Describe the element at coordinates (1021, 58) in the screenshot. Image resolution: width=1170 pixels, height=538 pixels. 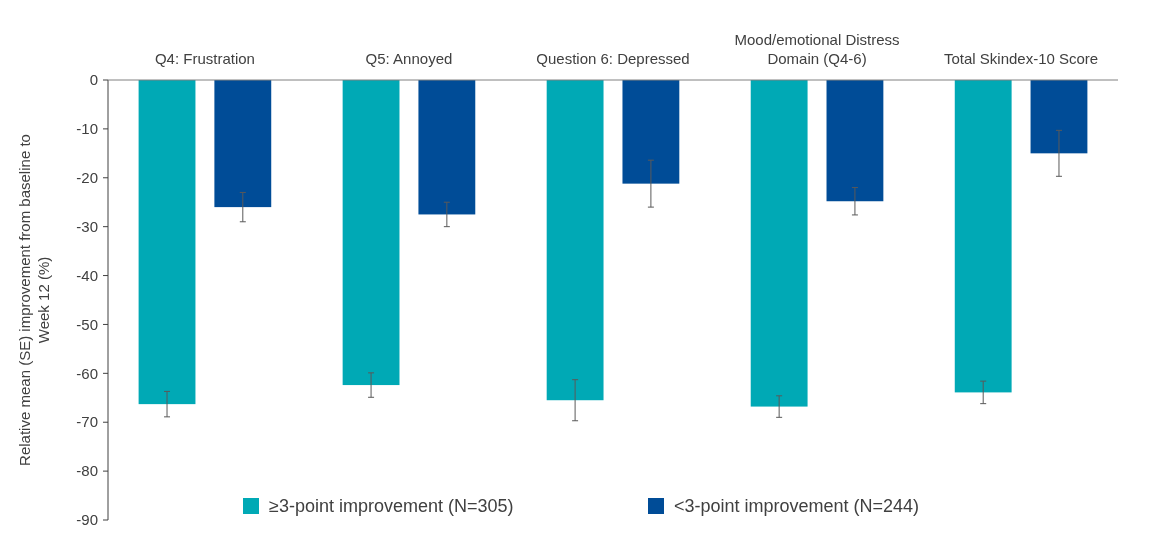
I see `x-tick-label: Total Skindex-10 Score` at that location.